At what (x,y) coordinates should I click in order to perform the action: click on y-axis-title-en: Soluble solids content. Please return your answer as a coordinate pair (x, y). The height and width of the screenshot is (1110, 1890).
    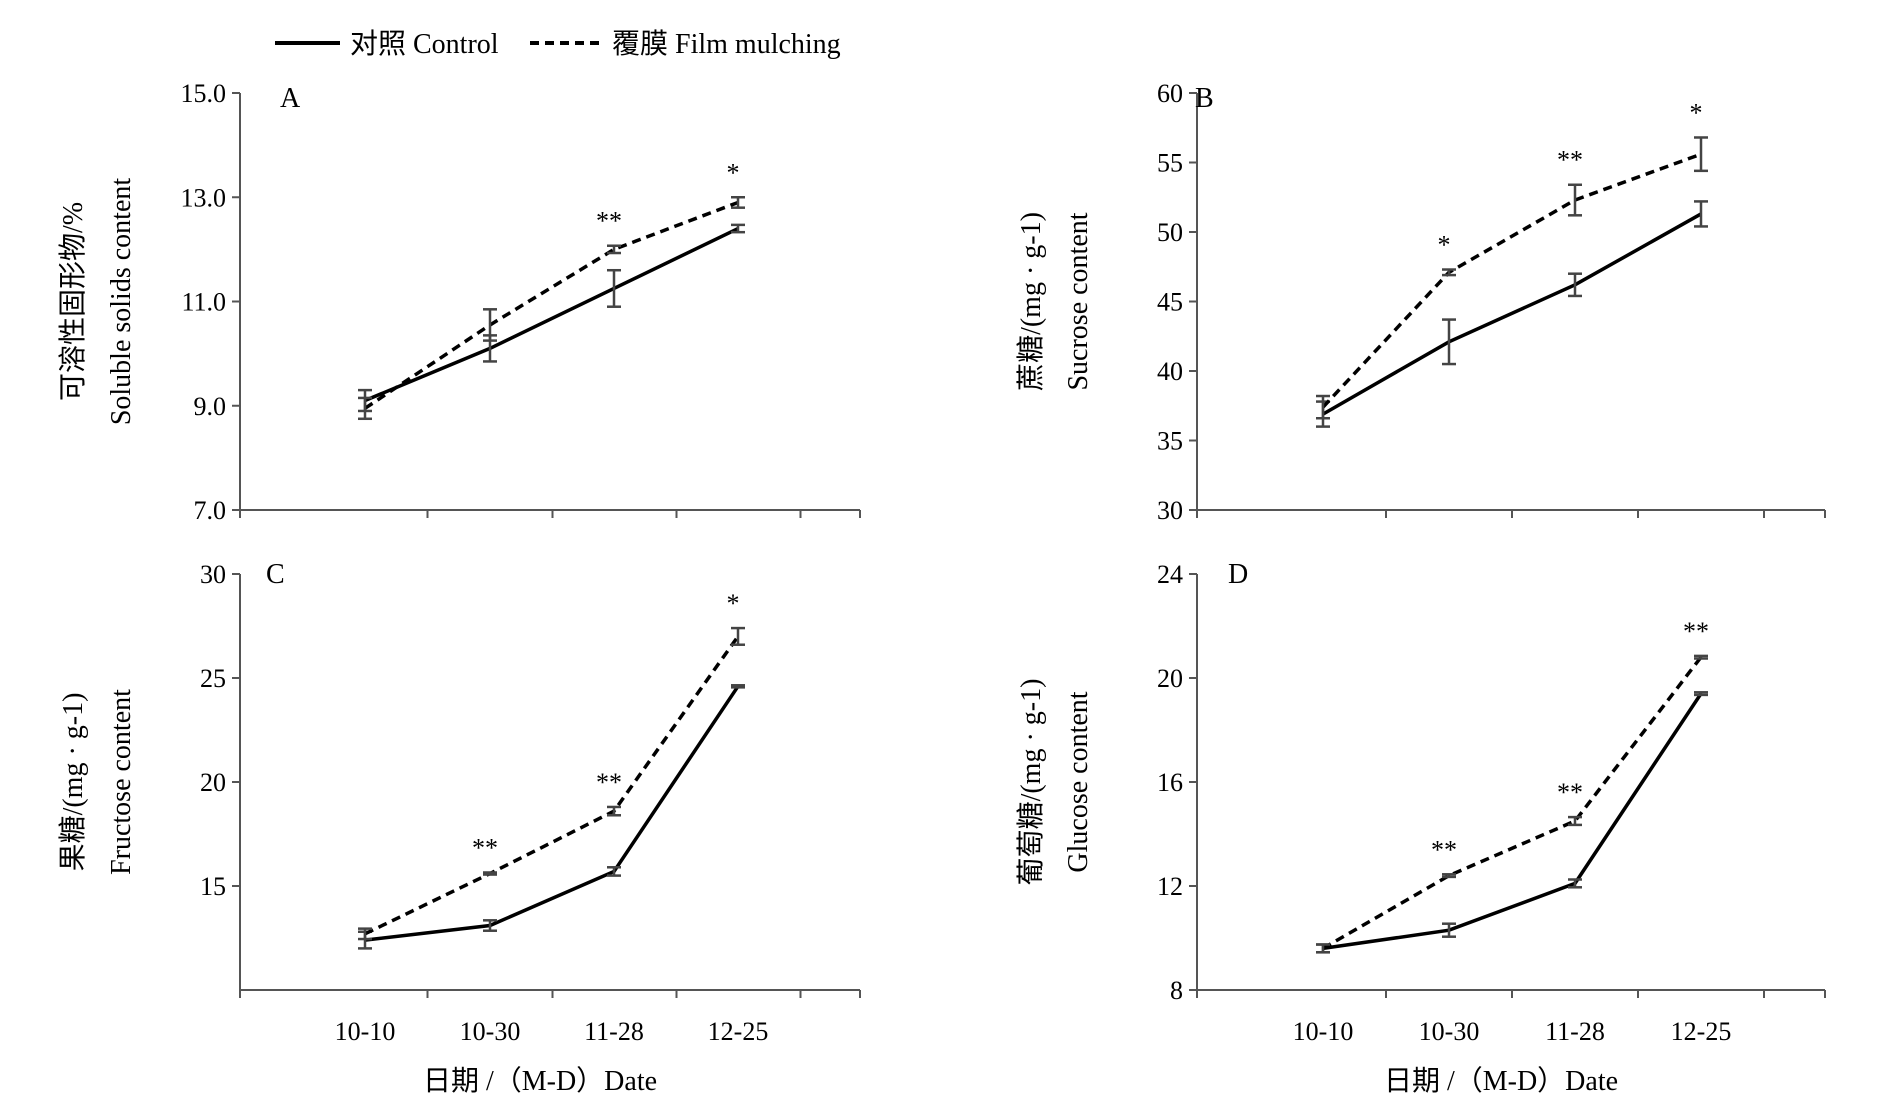
    Looking at the image, I should click on (121, 302).